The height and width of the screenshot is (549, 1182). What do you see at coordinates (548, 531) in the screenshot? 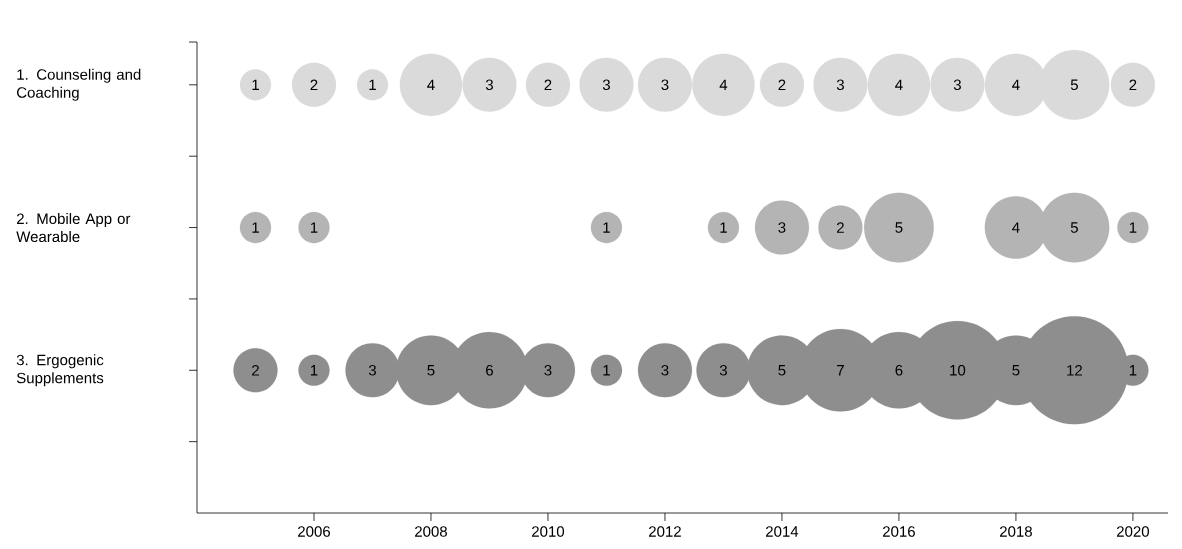
I see `x-tick-label: 2010` at bounding box center [548, 531].